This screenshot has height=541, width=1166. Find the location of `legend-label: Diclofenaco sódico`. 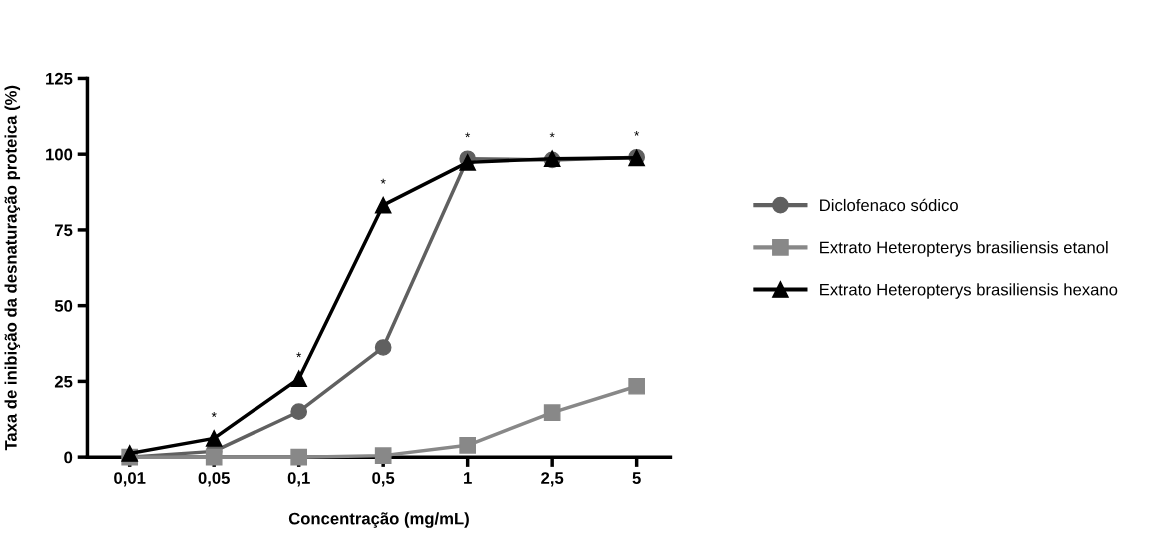

legend-label: Diclofenaco sódico is located at coordinates (889, 205).